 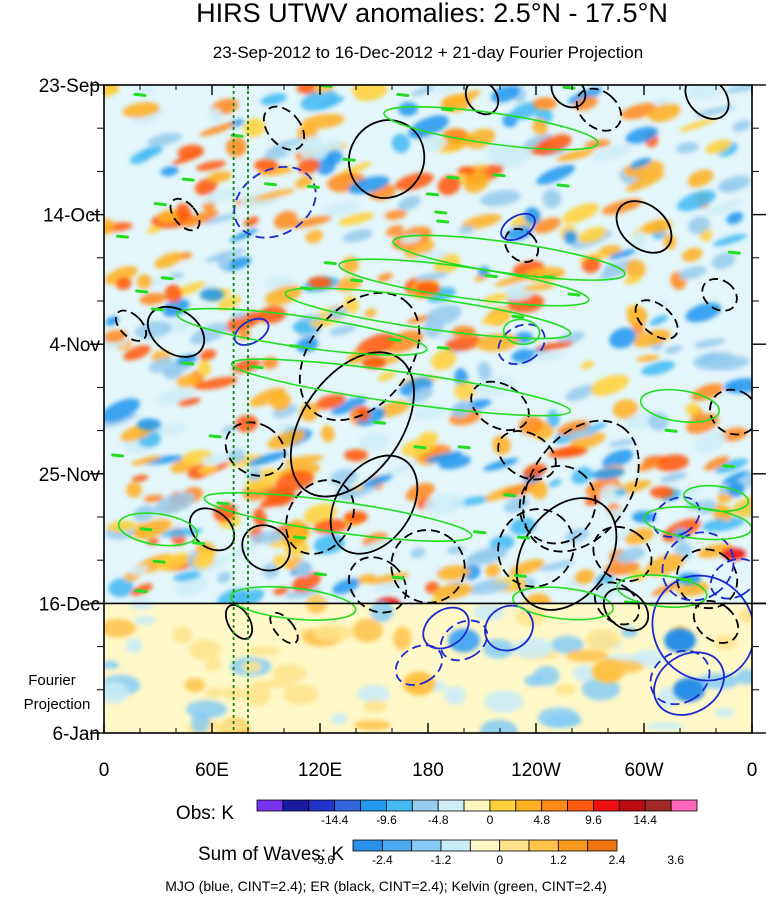 What do you see at coordinates (606, 805) in the screenshot?
I see `obs-colorbar-swatch` at bounding box center [606, 805].